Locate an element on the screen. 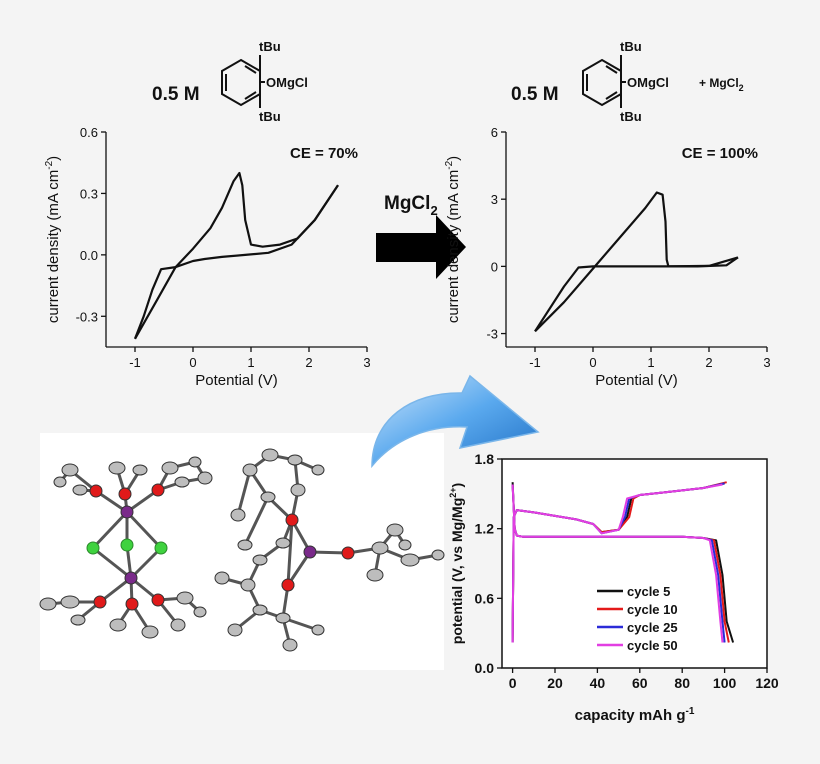 This screenshot has height=764, width=820. x-tick-label: 120 is located at coordinates (767, 683).